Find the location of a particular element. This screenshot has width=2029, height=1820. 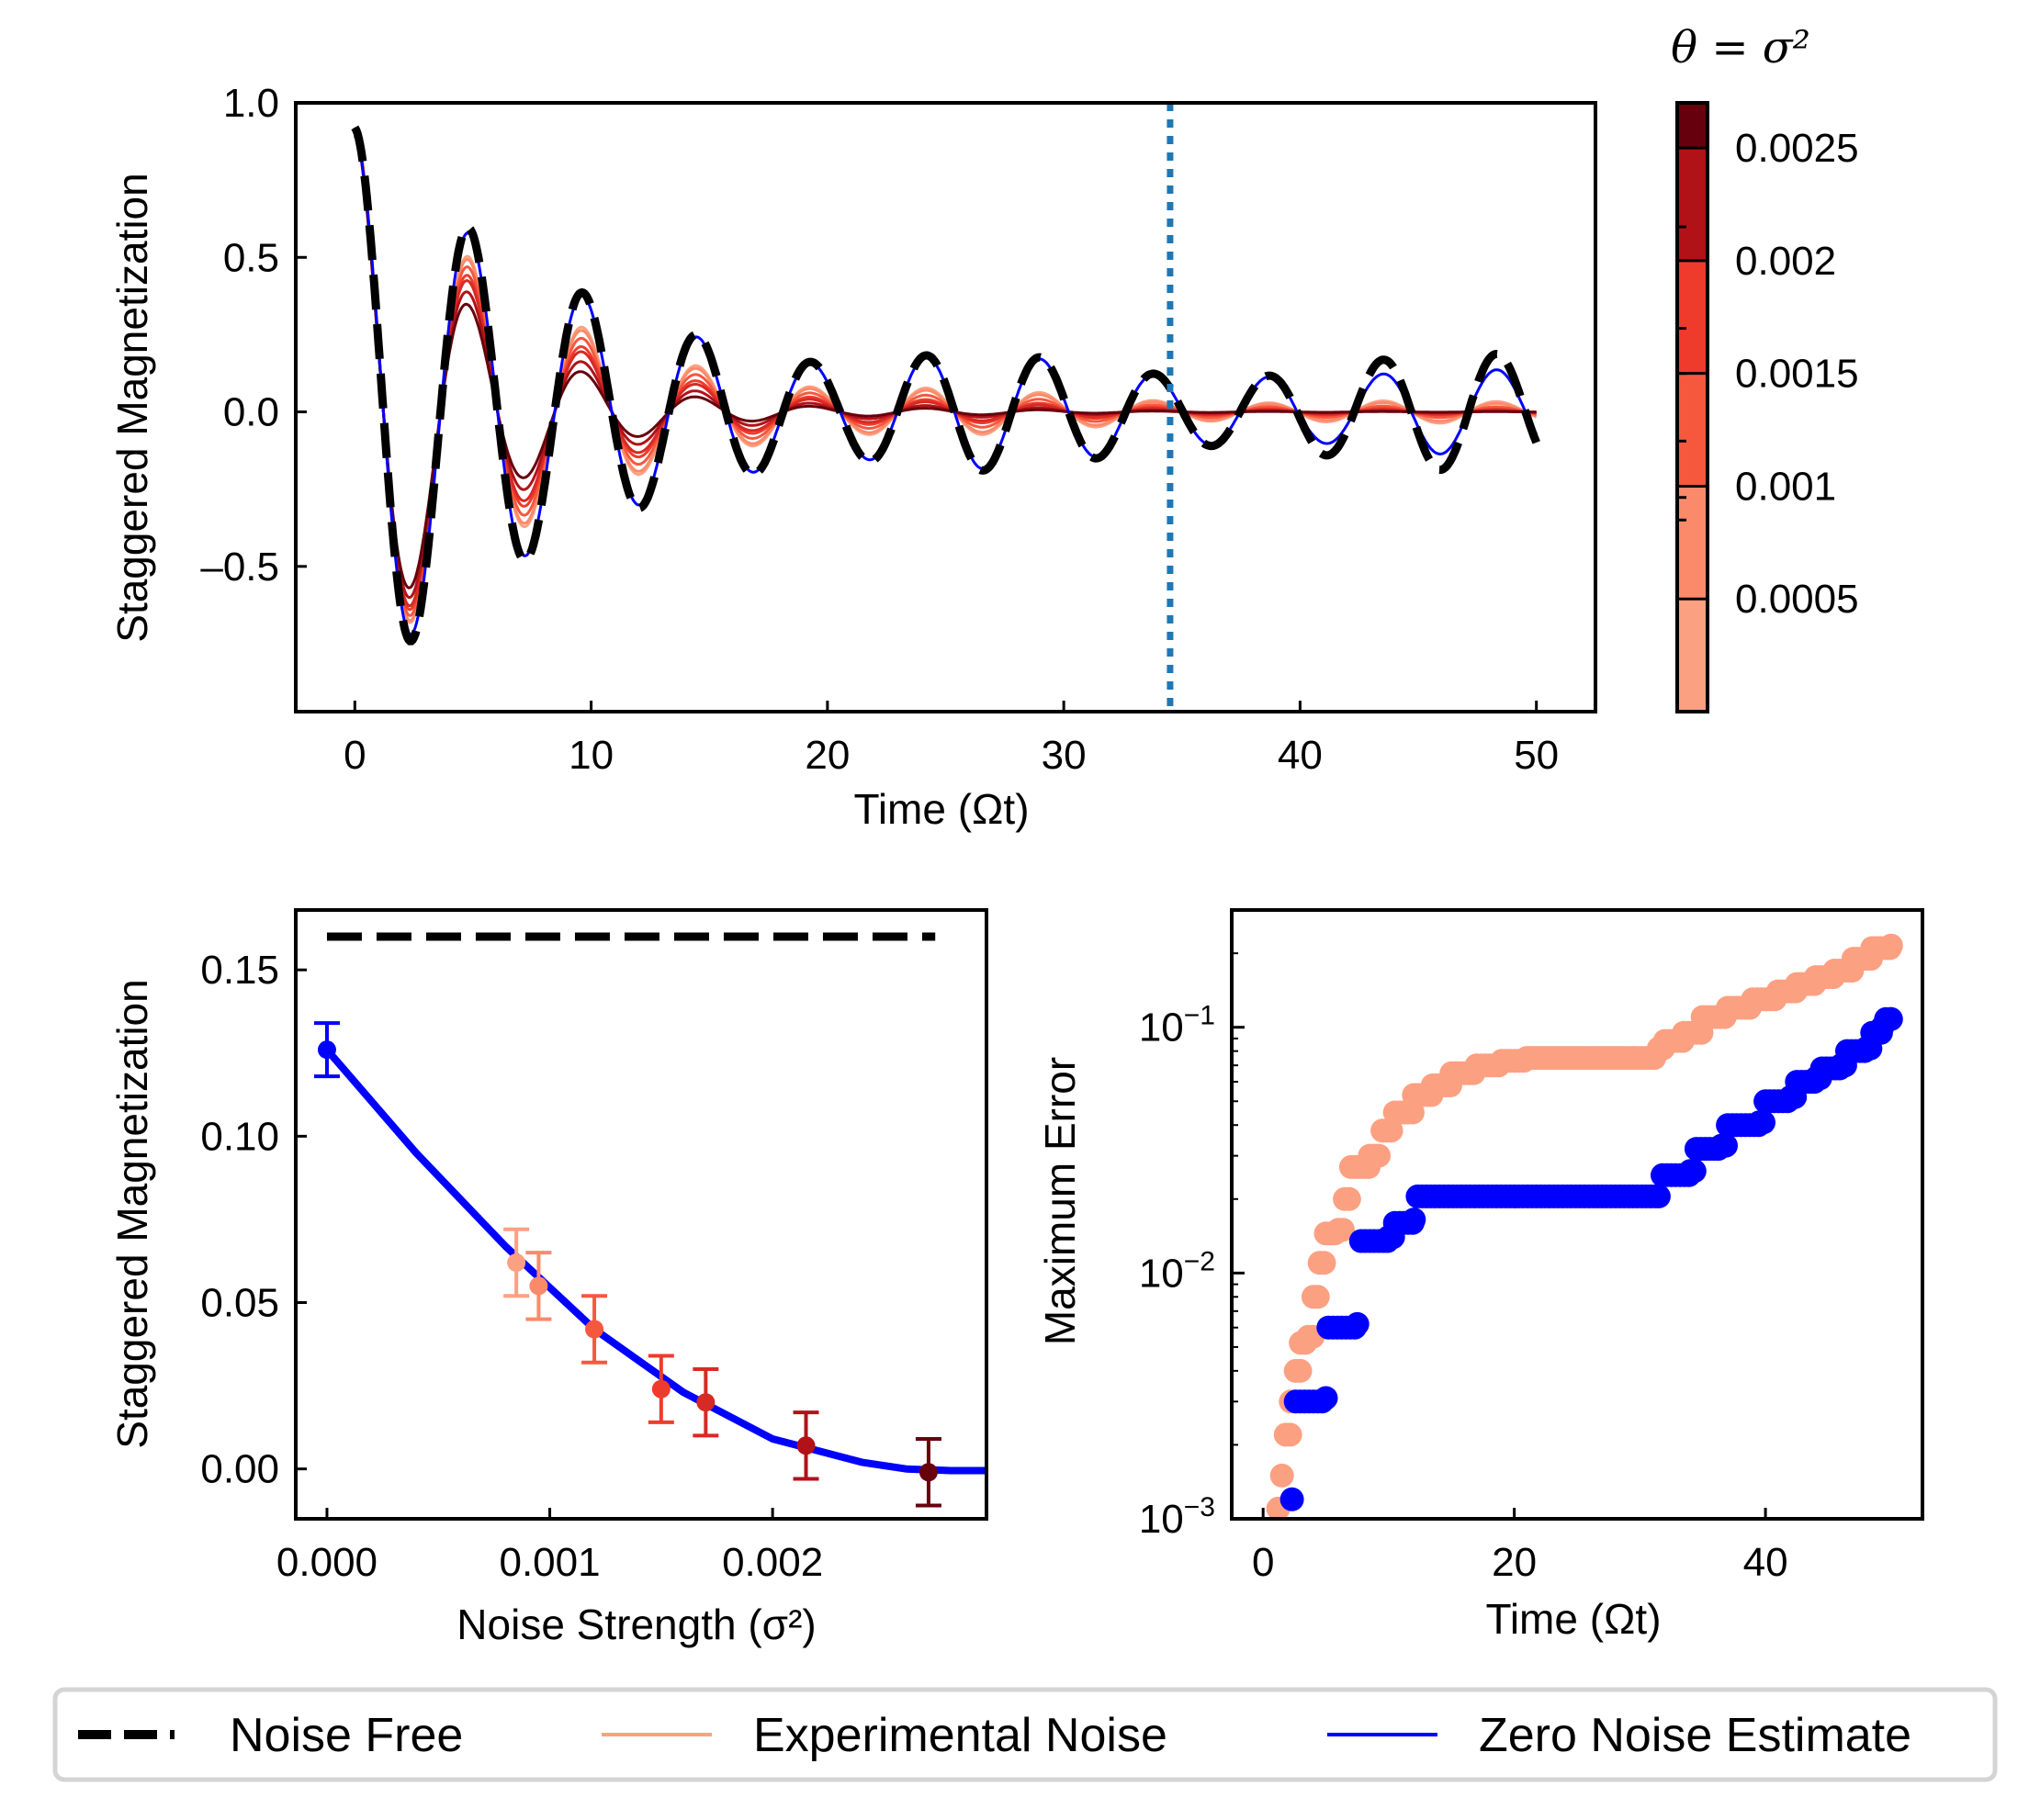

bottom-left-y-tick-label: 0.10 is located at coordinates (239, 1136).